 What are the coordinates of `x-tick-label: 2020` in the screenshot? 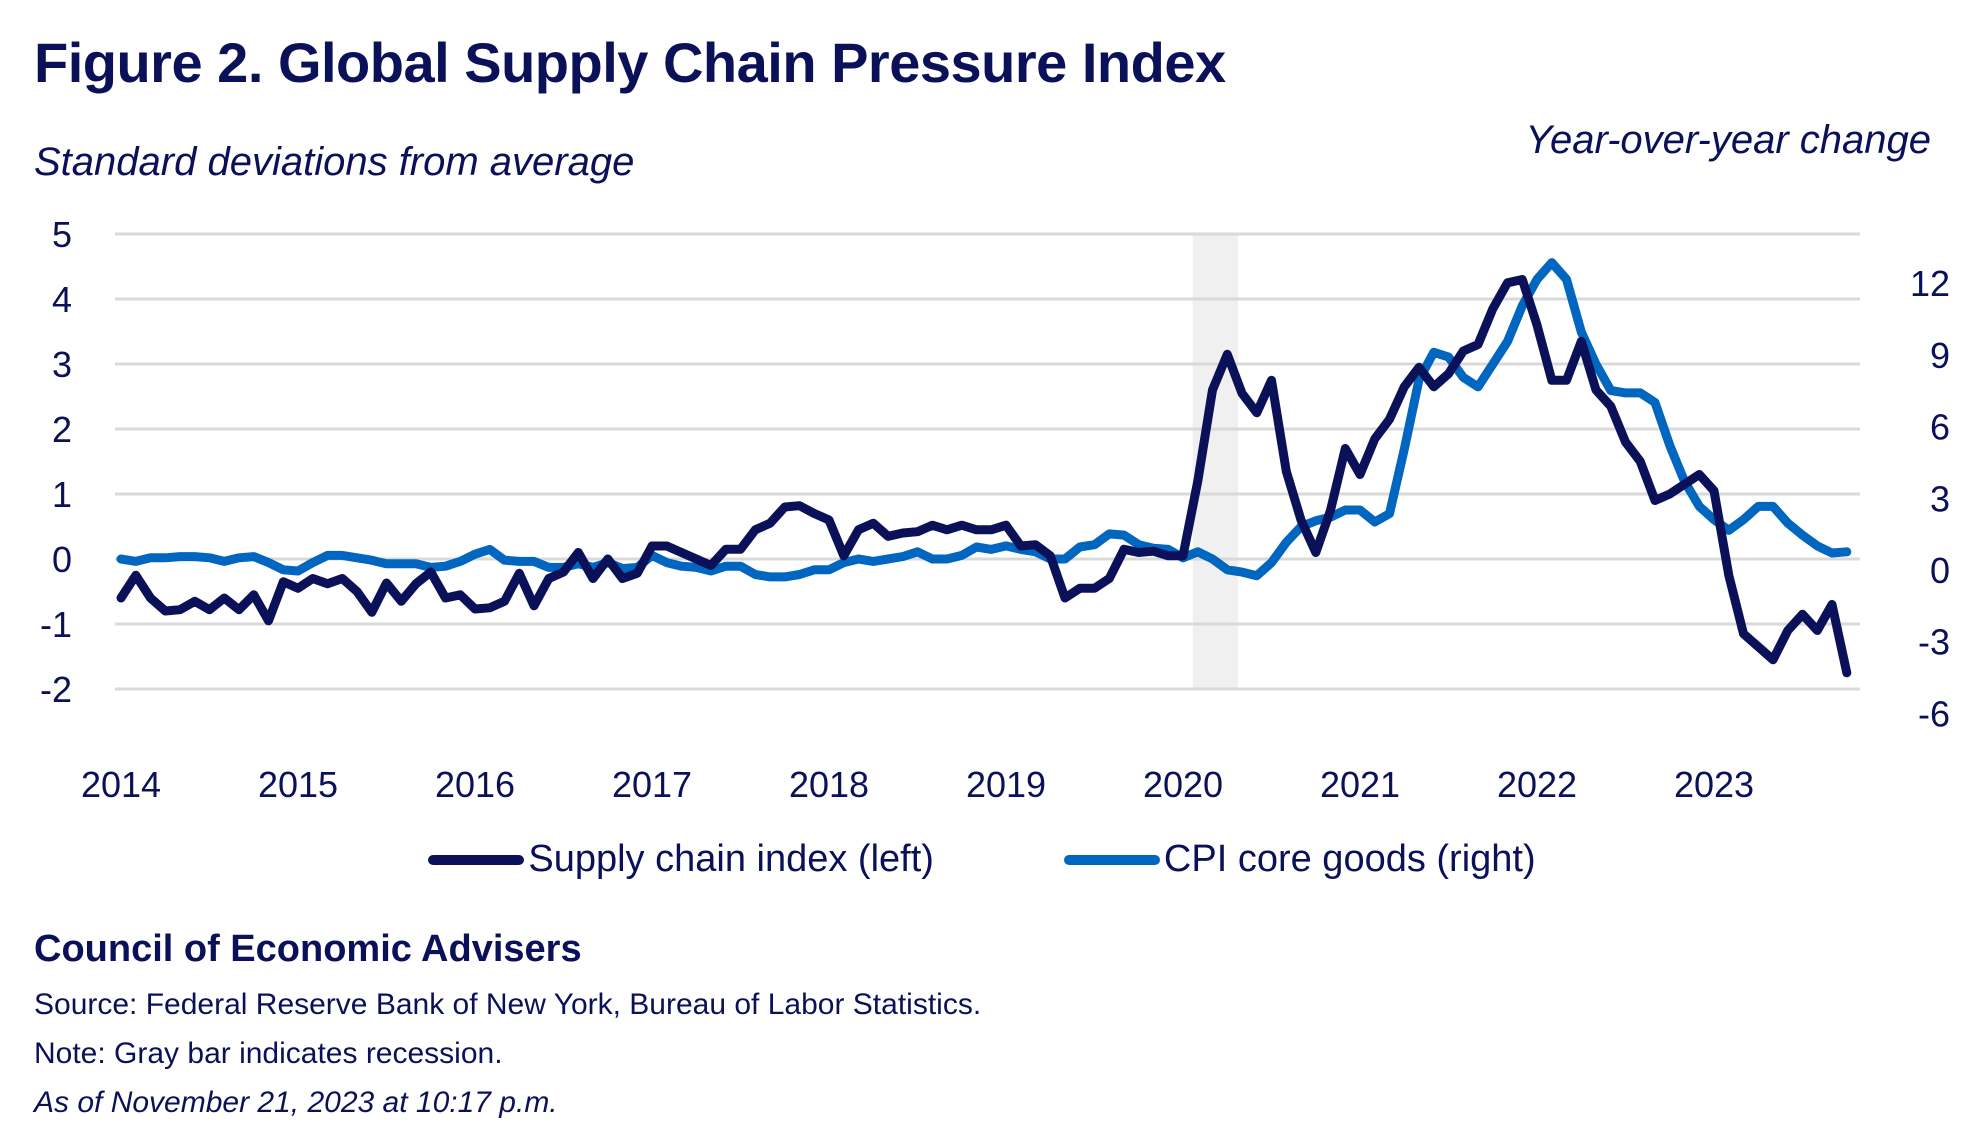 It's located at (1183, 784).